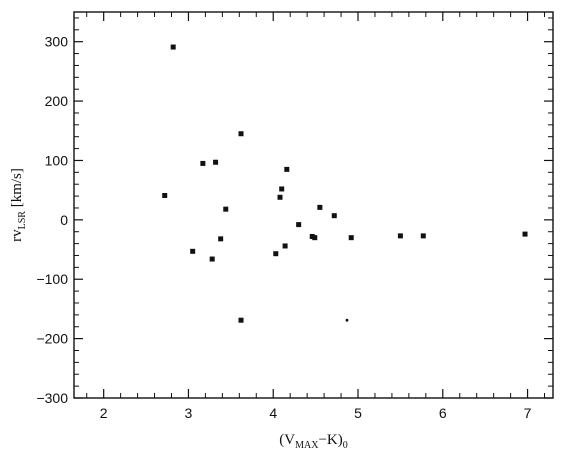 This screenshot has width=570, height=459. Describe the element at coordinates (57, 42) in the screenshot. I see `y-tick-label: 300` at that location.